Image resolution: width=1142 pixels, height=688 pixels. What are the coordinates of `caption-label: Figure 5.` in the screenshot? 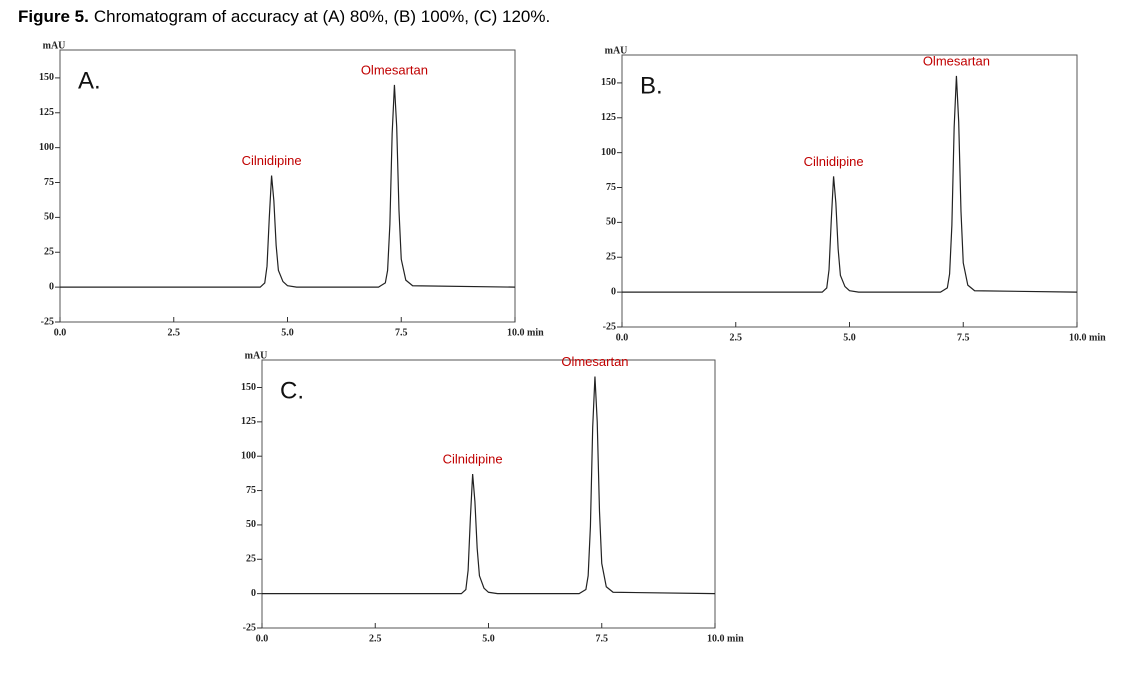 It's located at (53, 16).